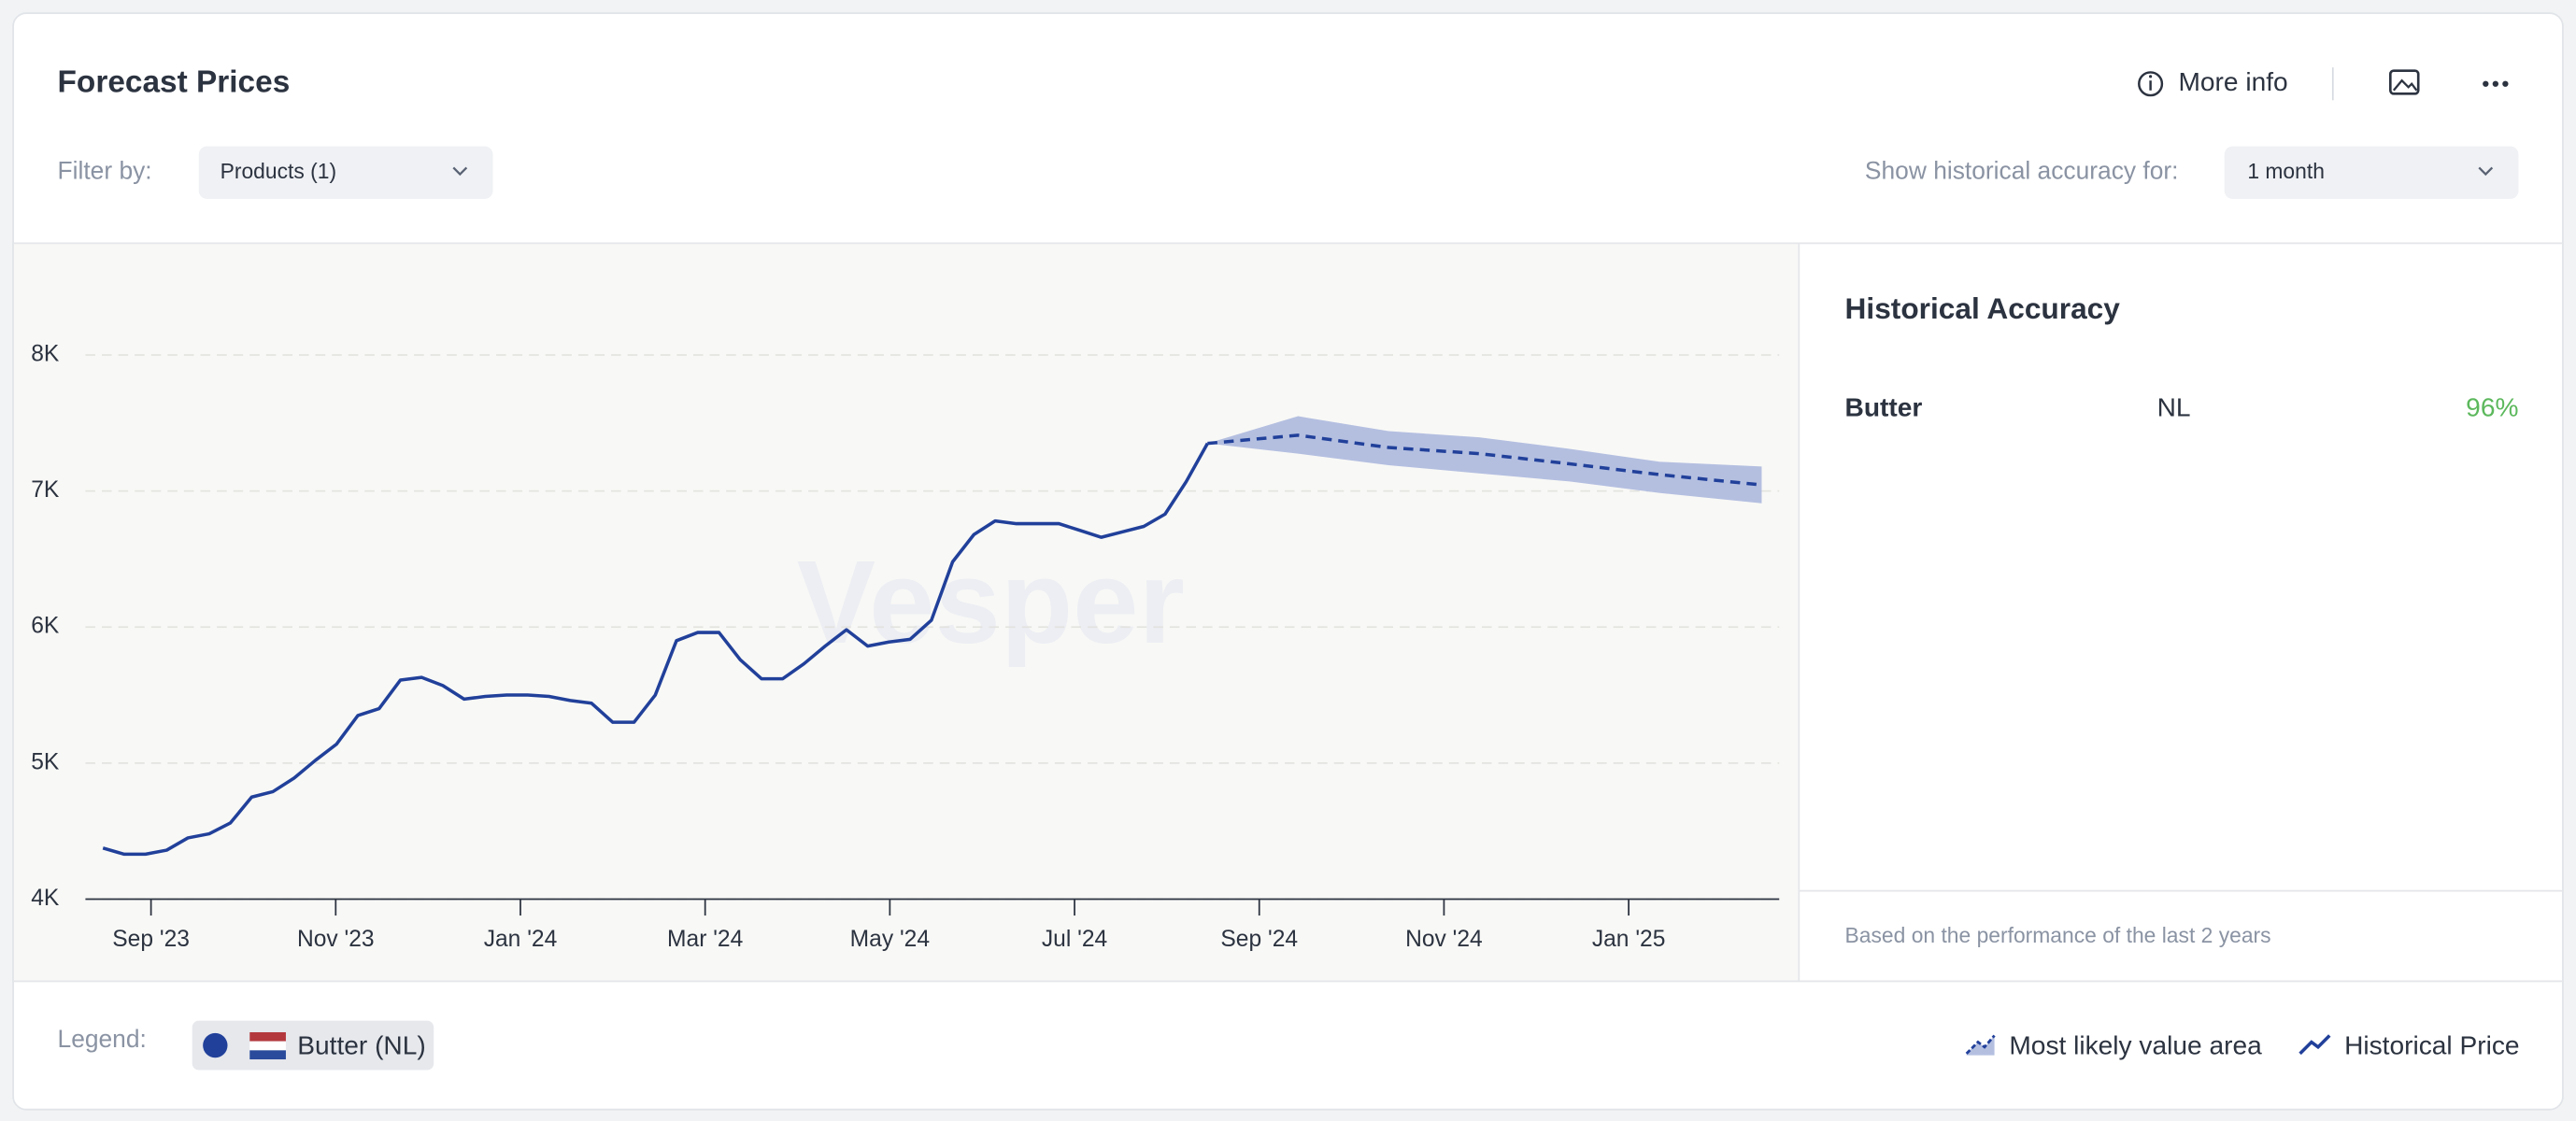  Describe the element at coordinates (1259, 939) in the screenshot. I see `x-tick-label: Sep '24` at that location.